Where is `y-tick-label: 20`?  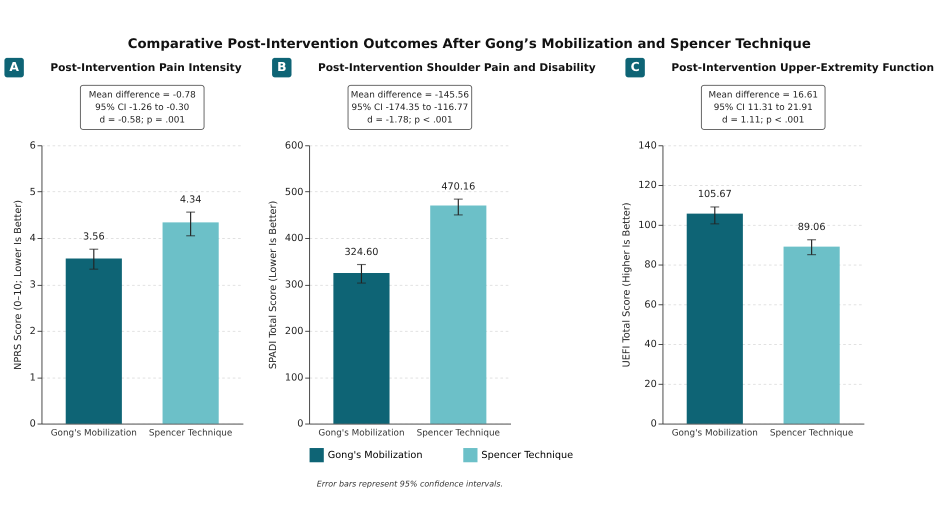 y-tick-label: 20 is located at coordinates (650, 384).